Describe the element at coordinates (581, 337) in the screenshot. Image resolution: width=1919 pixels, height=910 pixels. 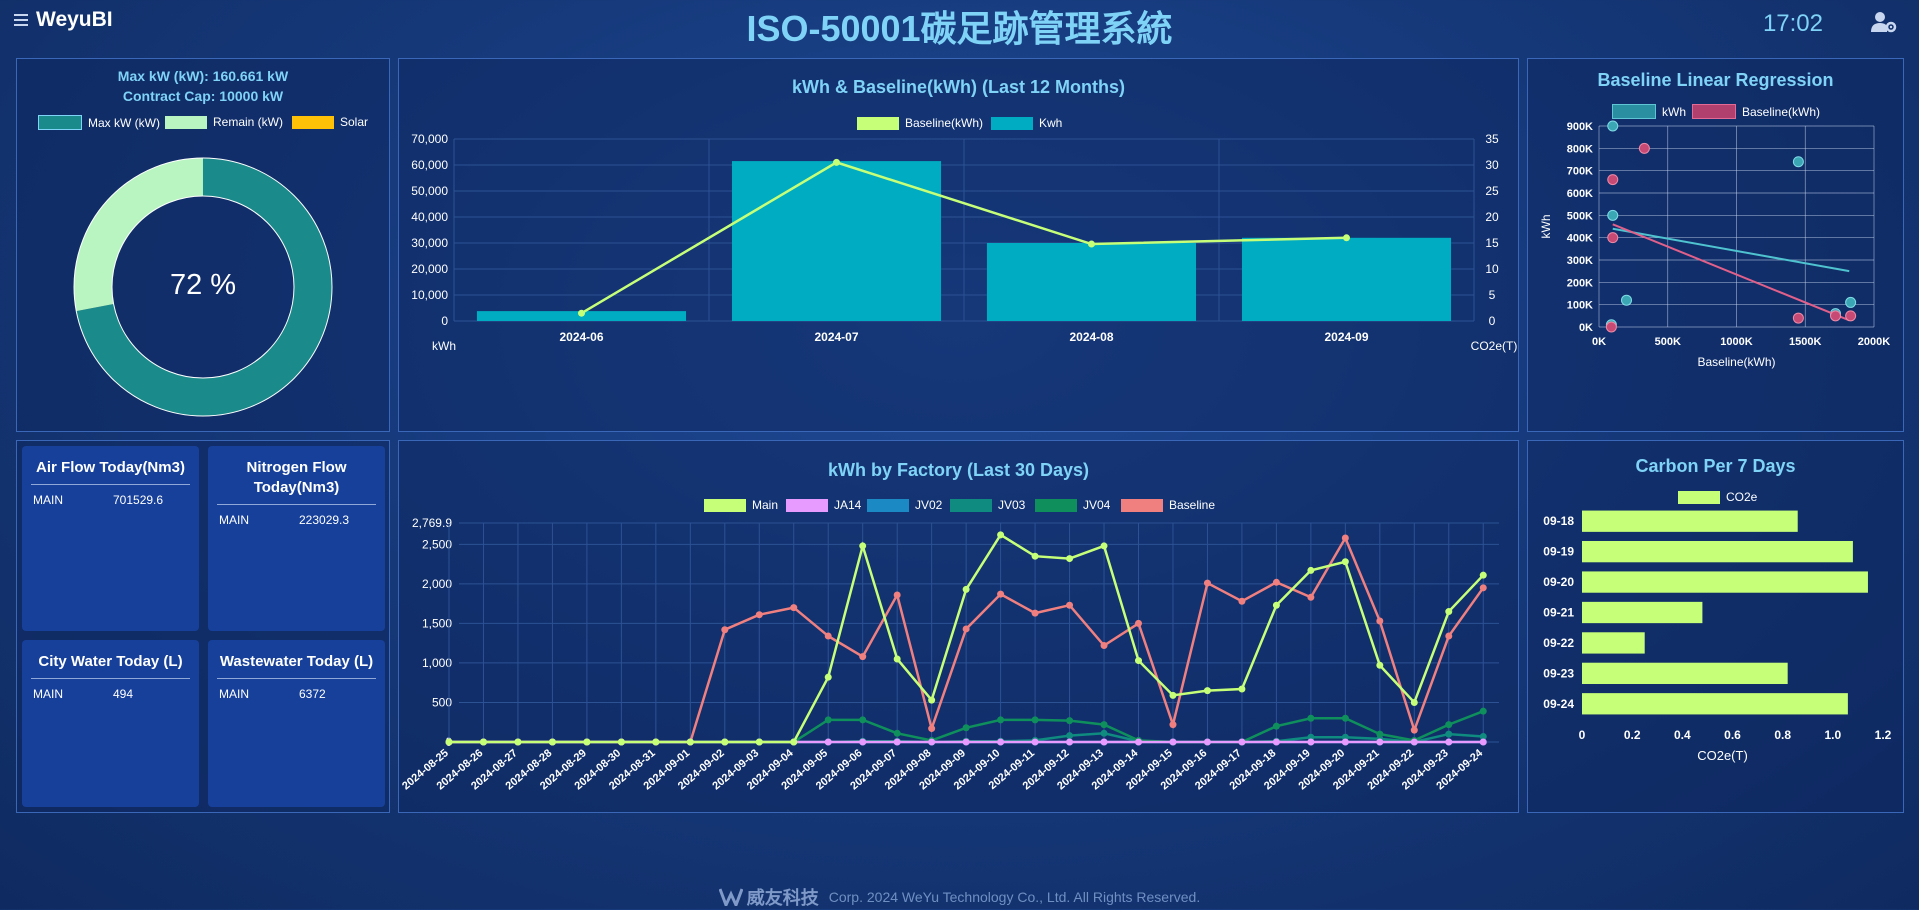
I see `x-tick-label: 2024-06` at that location.